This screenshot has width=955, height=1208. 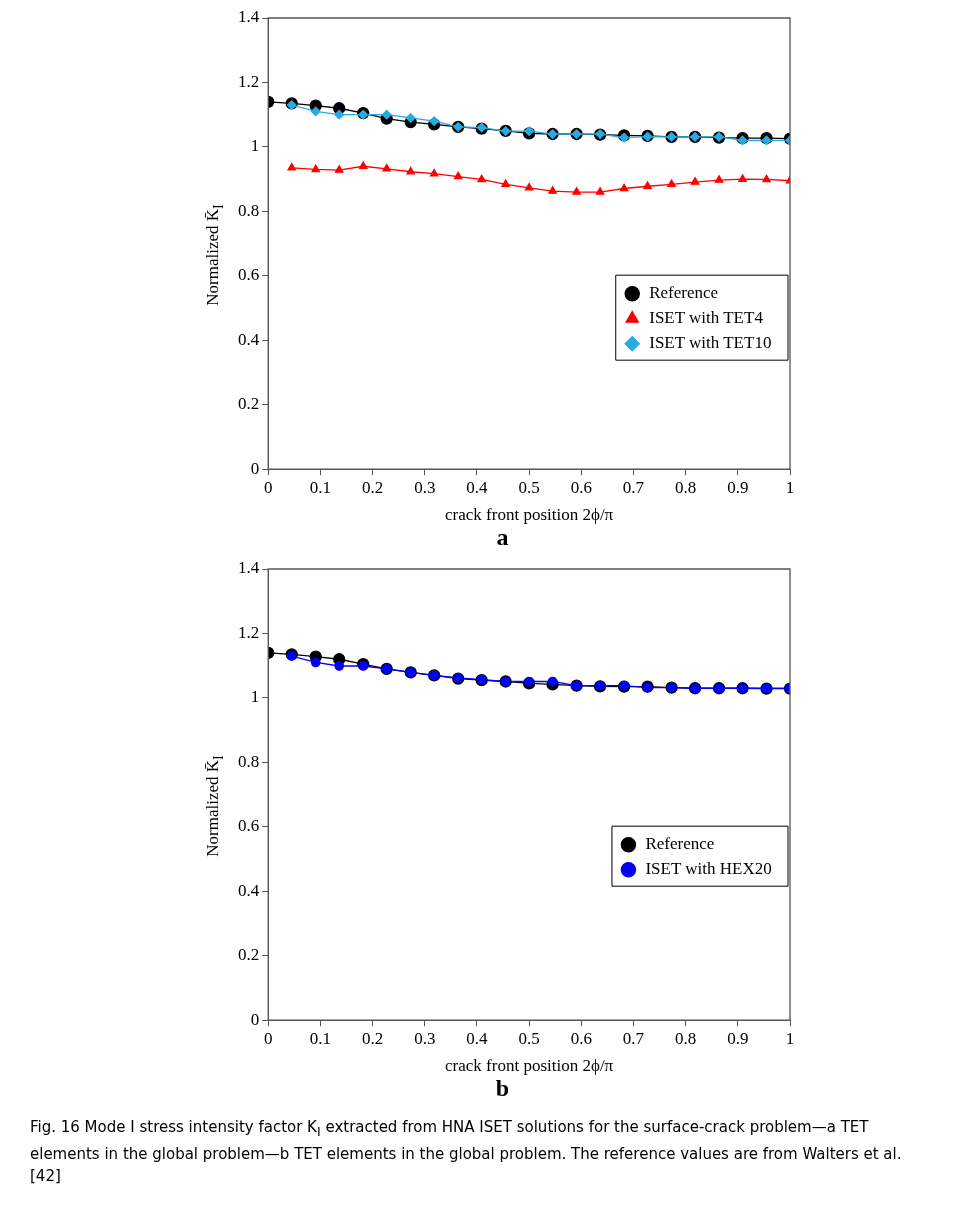 I want to click on legend-label: ISET with TET10, so click(x=710, y=343).